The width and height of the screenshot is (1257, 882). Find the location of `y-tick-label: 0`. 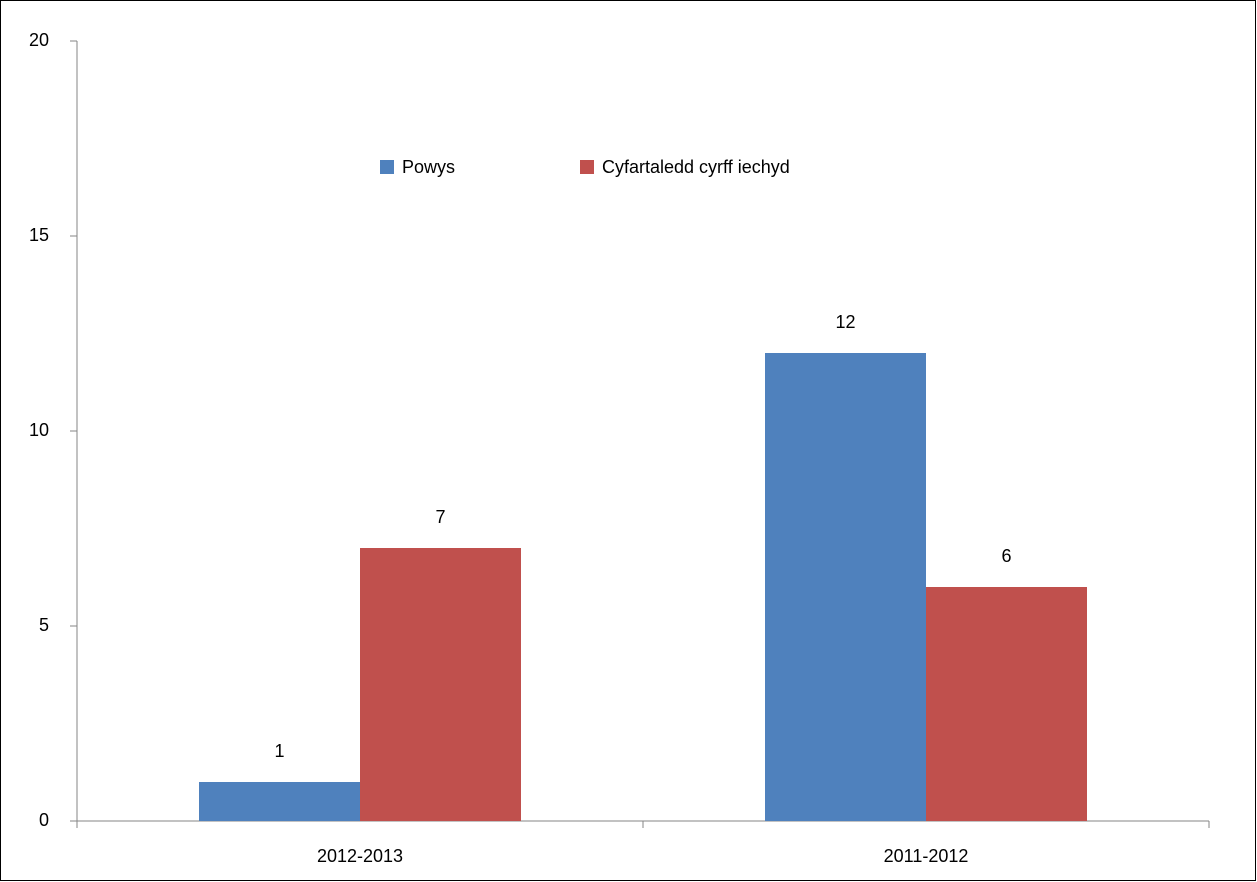

y-tick-label: 0 is located at coordinates (44, 820).